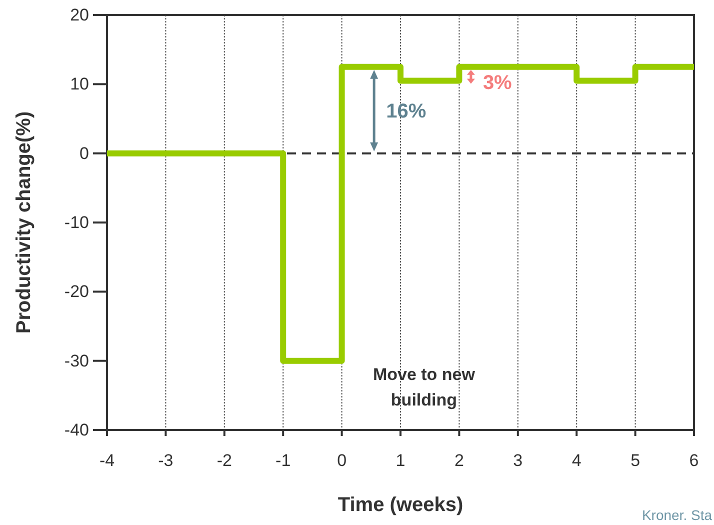 This screenshot has height=525, width=714. Describe the element at coordinates (635, 460) in the screenshot. I see `x-tick-label: 5` at that location.